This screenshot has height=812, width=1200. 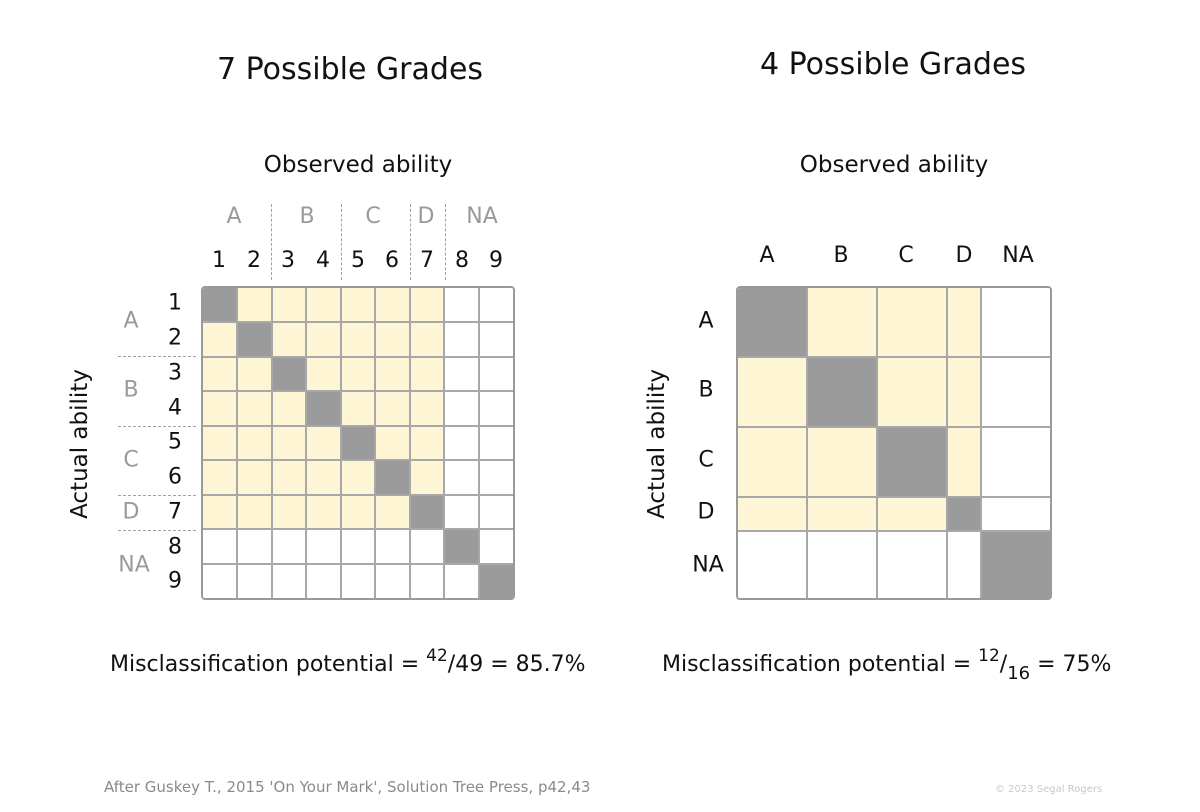 I want to click on left-y-axis-title: Actual ability, so click(x=80, y=444).